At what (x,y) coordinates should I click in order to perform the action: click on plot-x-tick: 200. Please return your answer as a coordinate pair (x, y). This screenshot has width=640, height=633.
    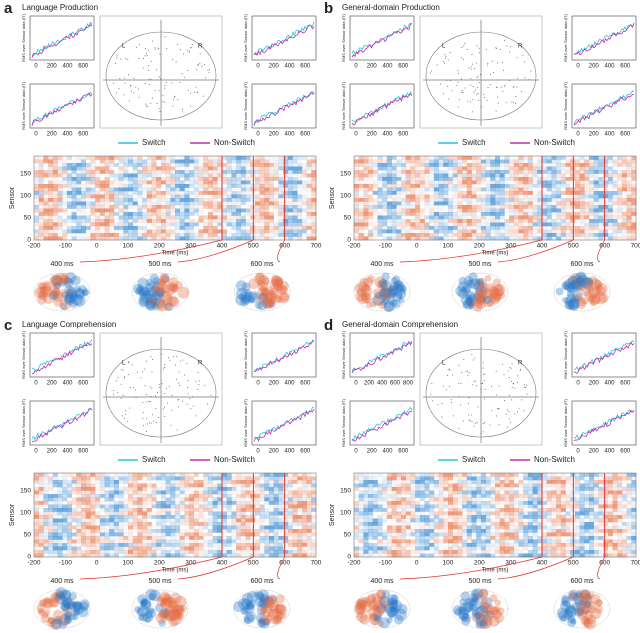
    Looking at the image, I should click on (274, 384).